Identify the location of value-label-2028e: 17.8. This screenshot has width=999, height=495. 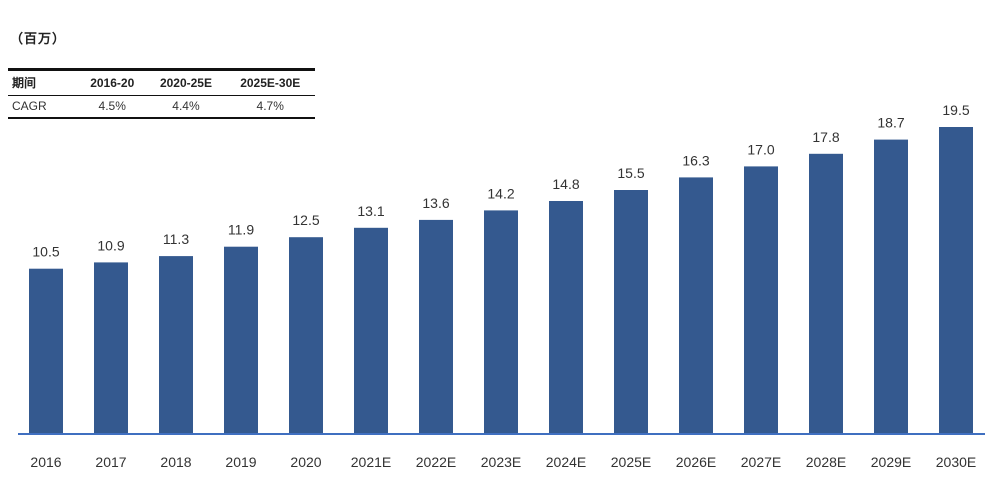
(825, 137).